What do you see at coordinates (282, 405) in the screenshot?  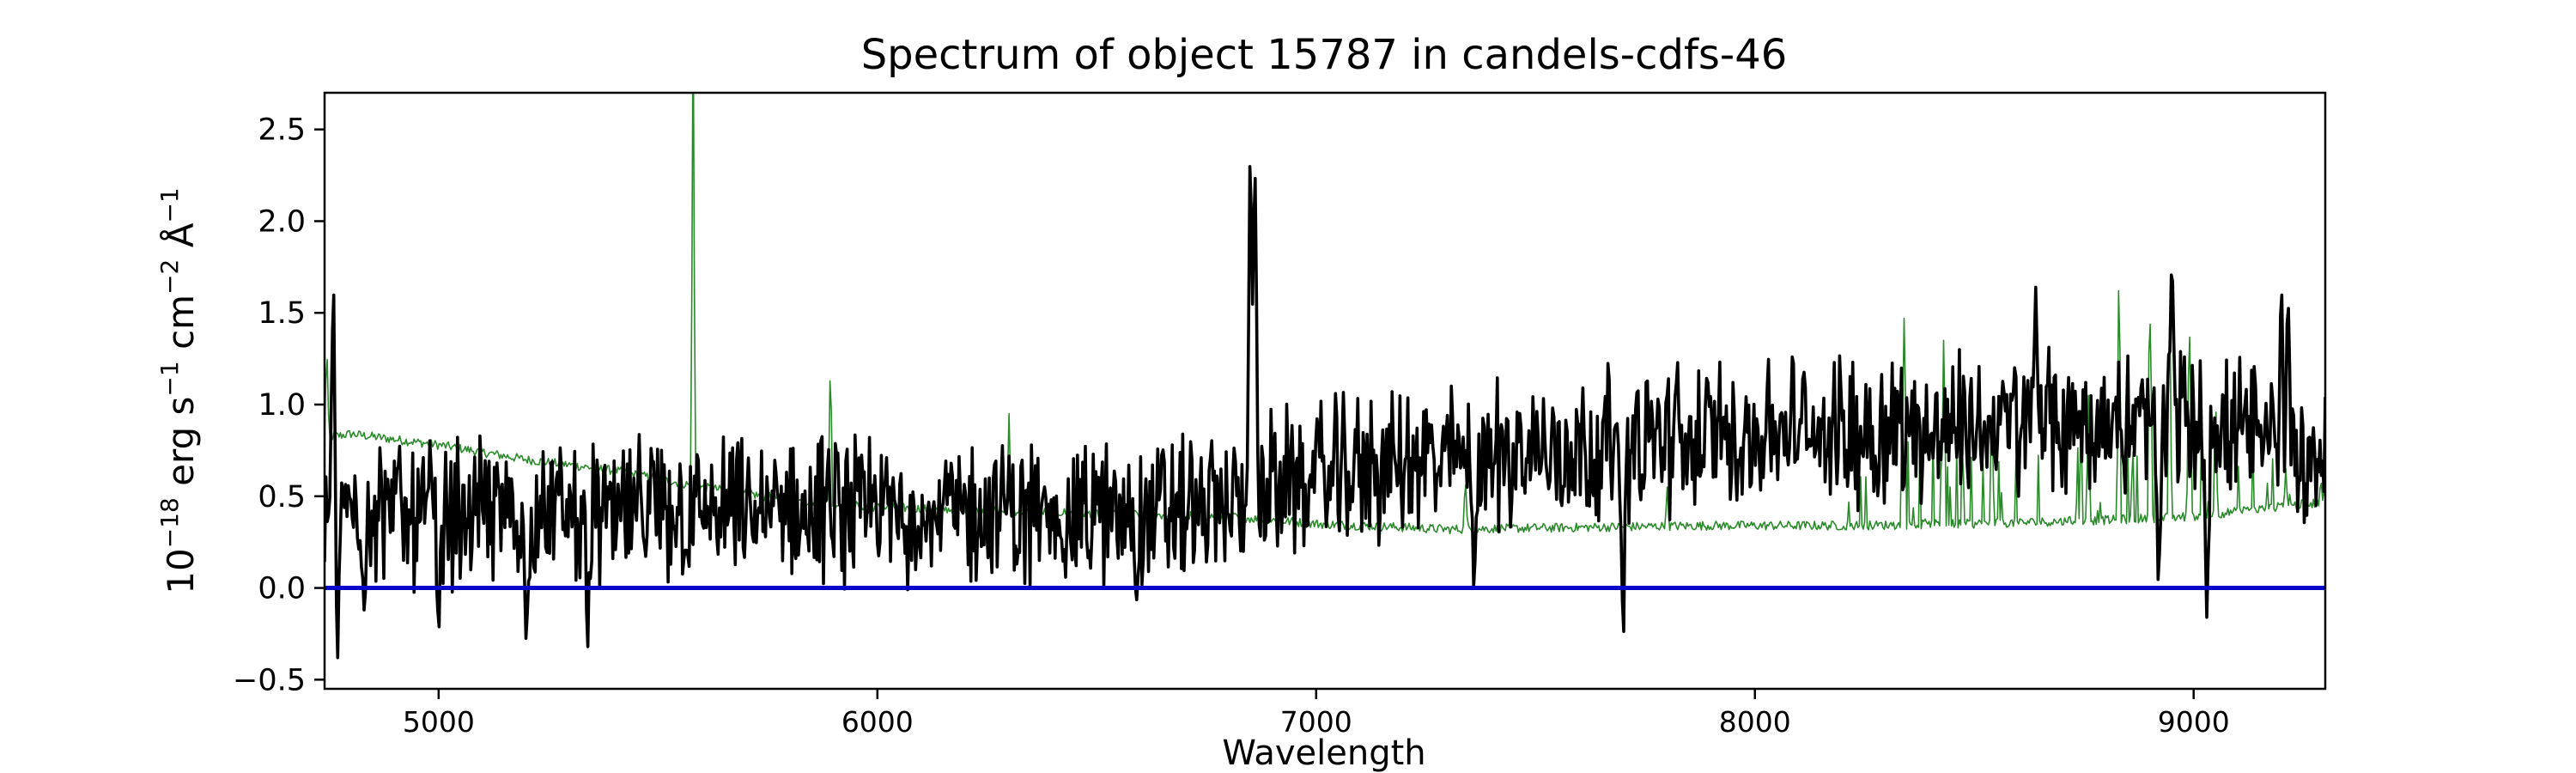 I see `y-tick-label: 1.0` at bounding box center [282, 405].